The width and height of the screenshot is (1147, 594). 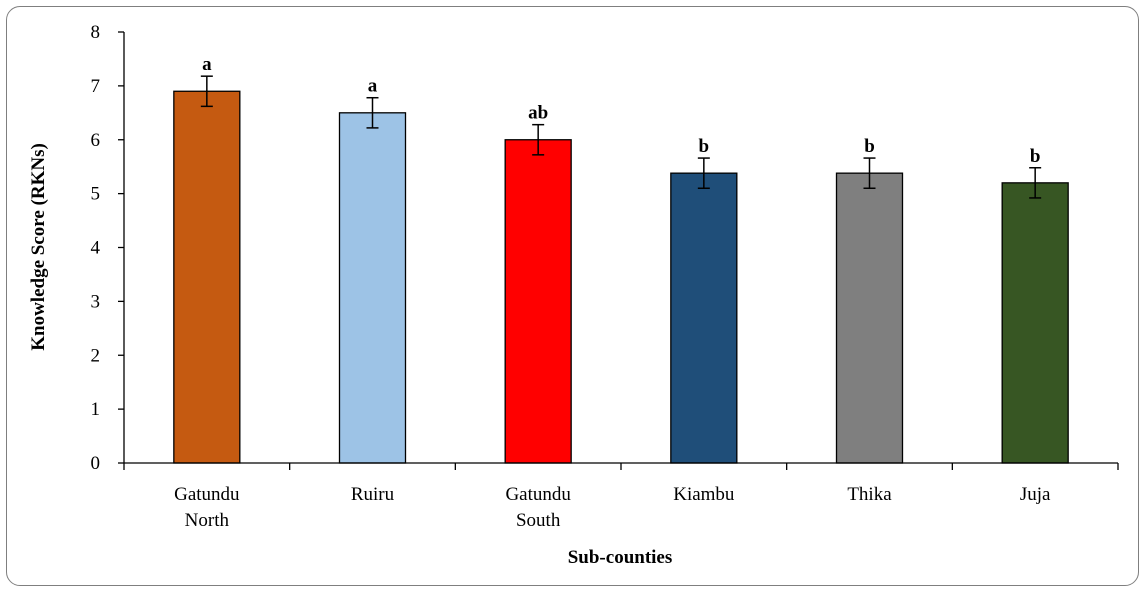 I want to click on category-label: Thika, so click(x=869, y=494).